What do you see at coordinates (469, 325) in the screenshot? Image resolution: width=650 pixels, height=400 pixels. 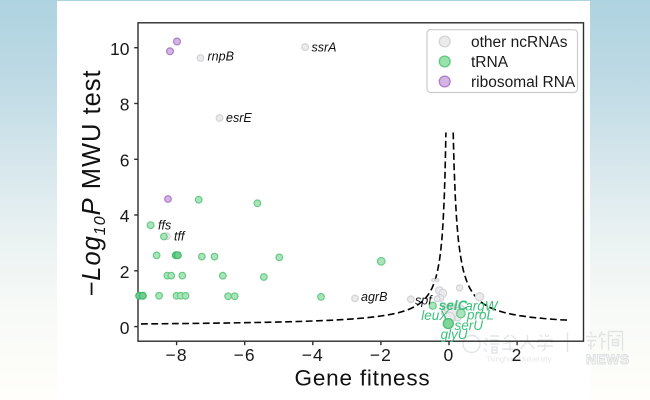 I see `svg-text: serU` at bounding box center [469, 325].